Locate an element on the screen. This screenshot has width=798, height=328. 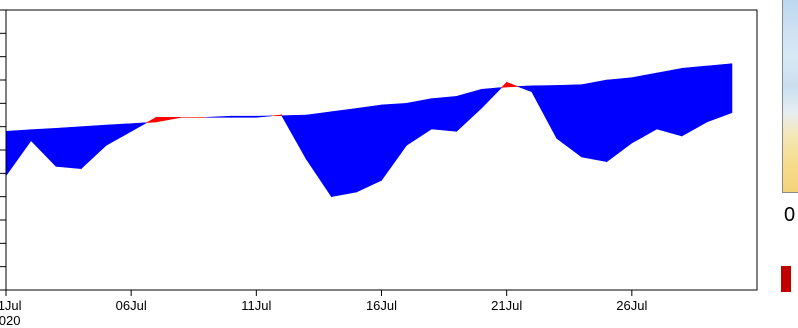
adjacent-panel-zero-label: 0 is located at coordinates (790, 215).